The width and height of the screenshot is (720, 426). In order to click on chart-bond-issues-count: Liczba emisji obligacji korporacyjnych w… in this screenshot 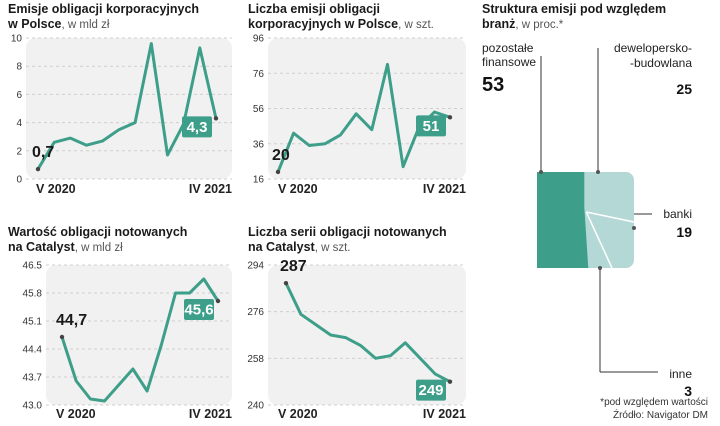, I will do `click(357, 99)`.